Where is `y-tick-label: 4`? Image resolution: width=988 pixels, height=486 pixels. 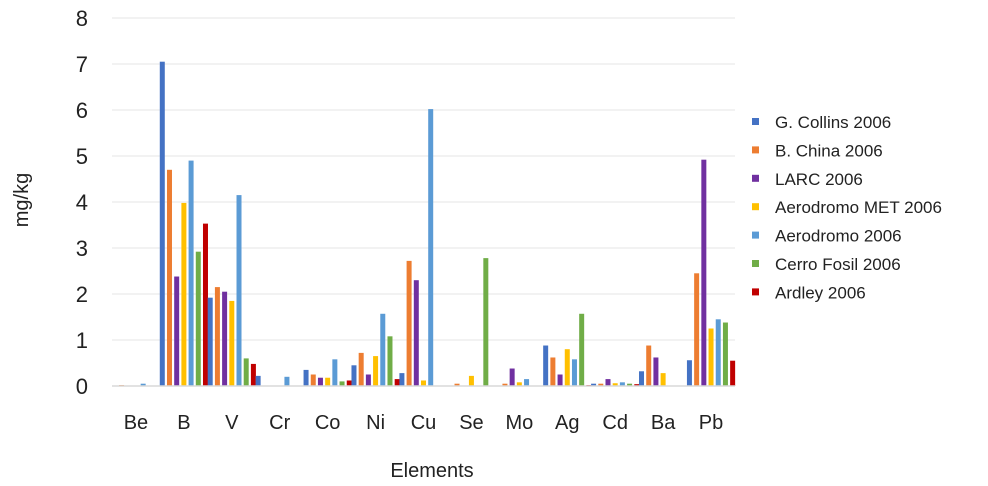
y-tick-label: 4 is located at coordinates (82, 202).